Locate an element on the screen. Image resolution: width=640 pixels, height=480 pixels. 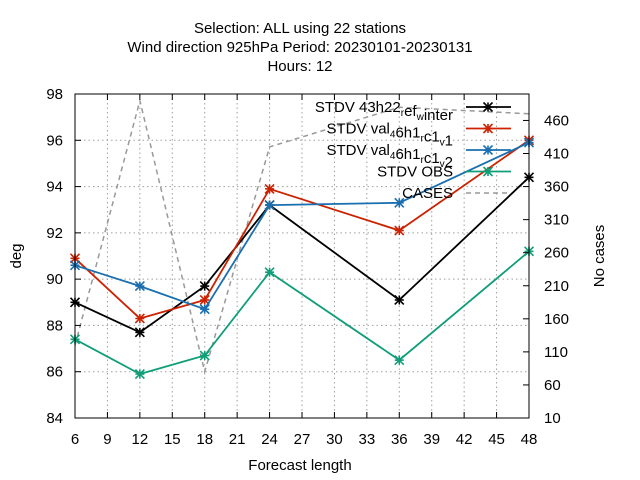
y2-tick-label: 260 is located at coordinates (556, 253).